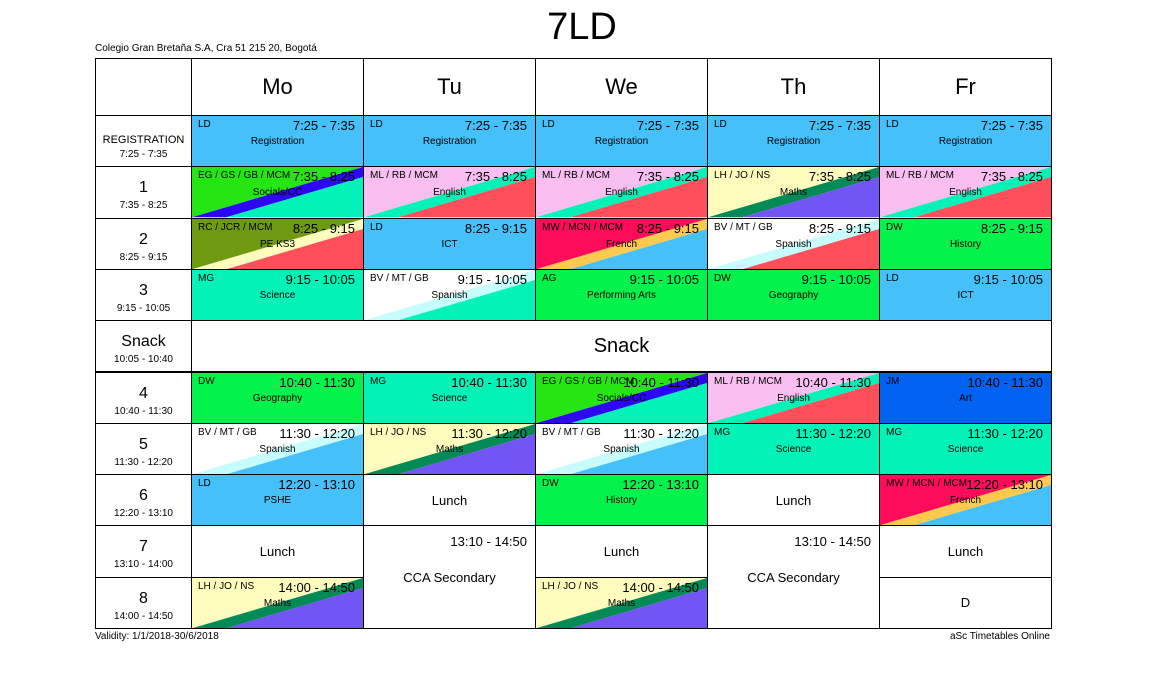  What do you see at coordinates (621, 295) in the screenshot?
I see `lesson-cell: AG 9:15 - 10:05 Performing Arts` at bounding box center [621, 295].